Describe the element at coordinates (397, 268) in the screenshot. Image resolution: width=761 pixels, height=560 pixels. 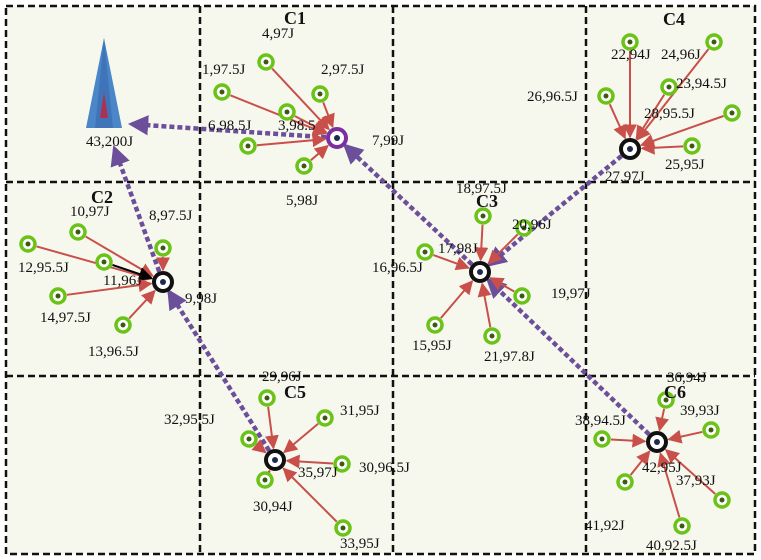
I see `member-label-c3-3: 16,96.5J` at that location.